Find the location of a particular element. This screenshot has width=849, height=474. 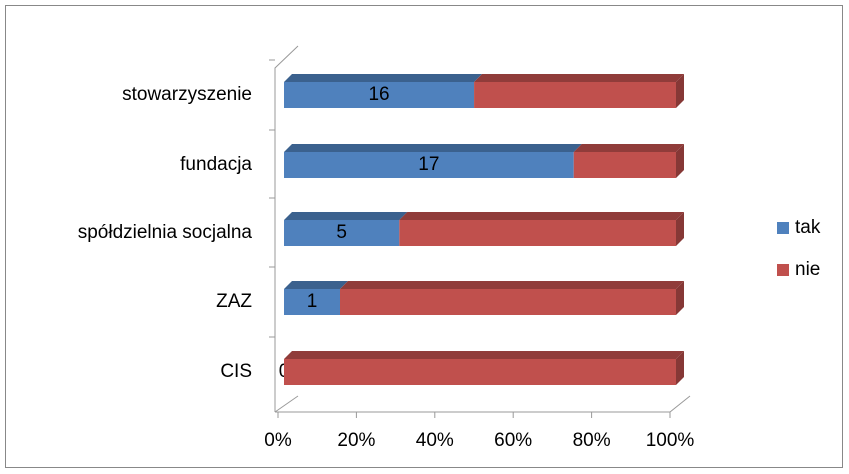

axis-depth is located at coordinates (286, 404).